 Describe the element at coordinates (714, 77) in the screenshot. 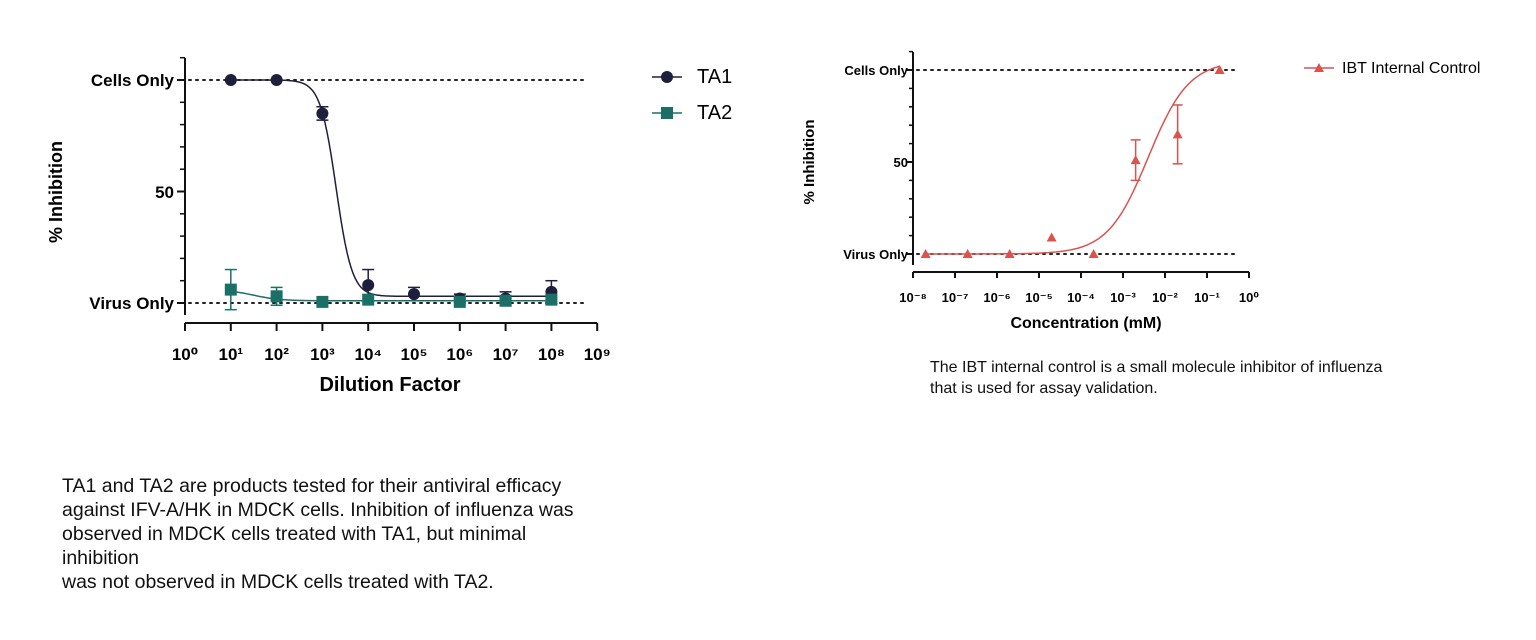

I see `legend-label-ta1: TA1` at that location.